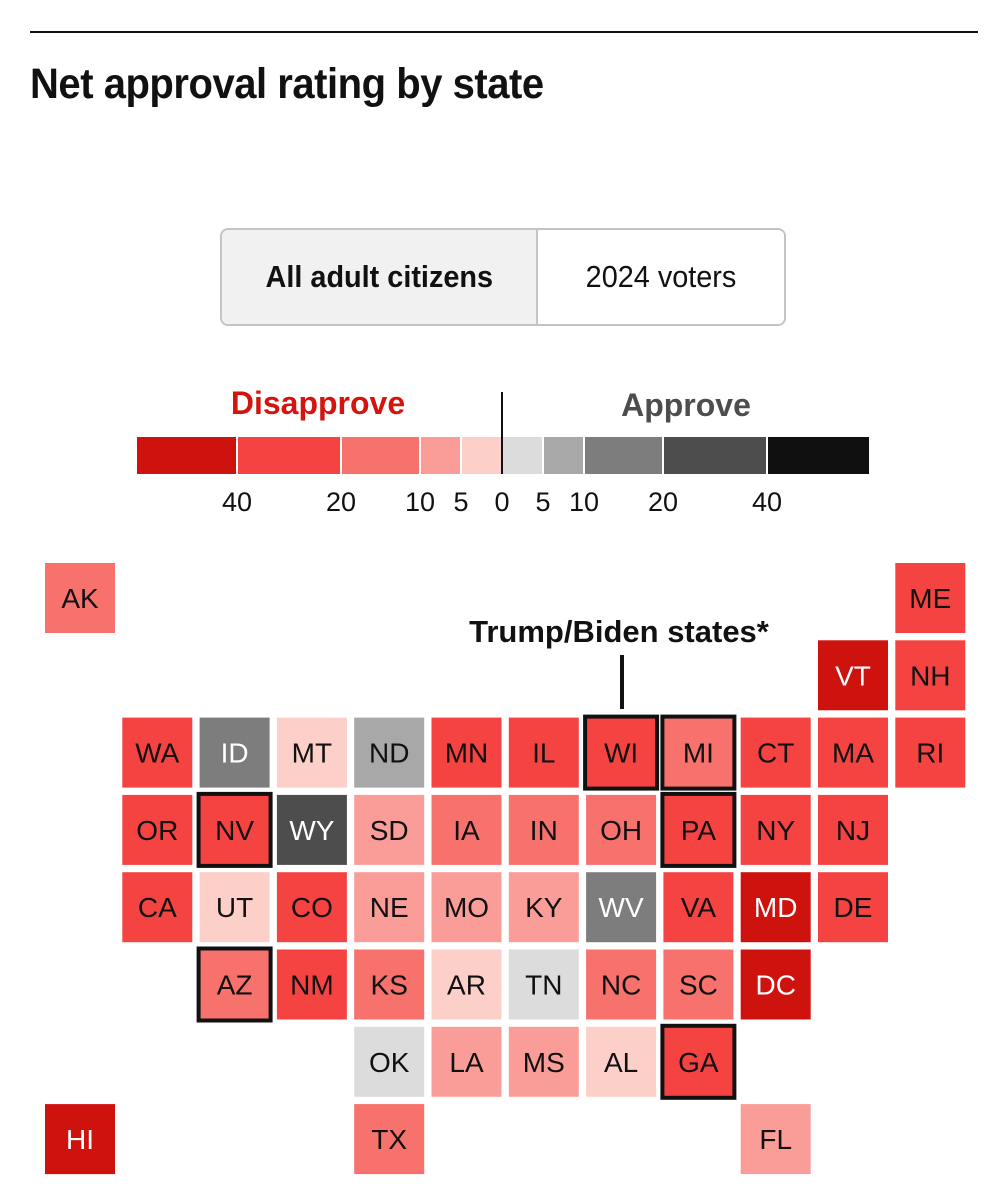  I want to click on state-tile-ma: MA, so click(853, 752).